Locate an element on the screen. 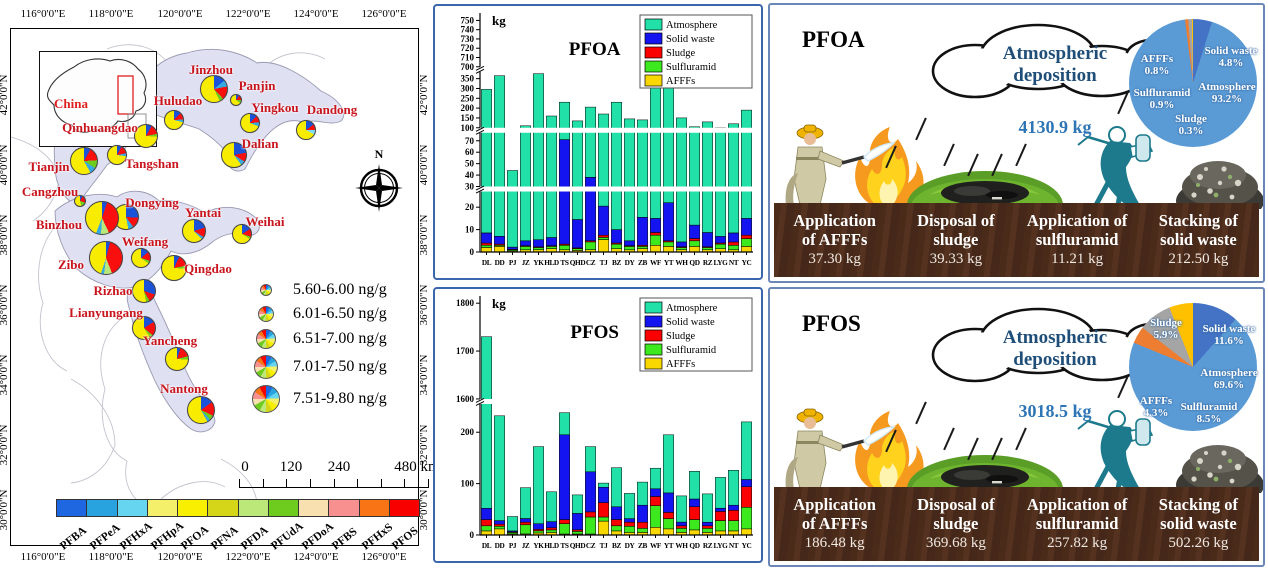 This screenshot has height=569, width=1268. x-category-label: TS is located at coordinates (564, 545).